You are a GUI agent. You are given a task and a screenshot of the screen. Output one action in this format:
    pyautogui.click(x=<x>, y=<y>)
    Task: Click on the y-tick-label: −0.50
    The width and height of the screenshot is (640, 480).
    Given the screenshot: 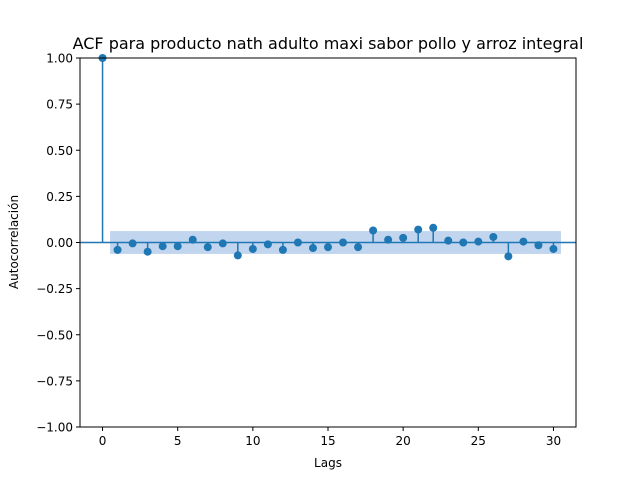 What is the action you would take?
    pyautogui.click(x=54, y=335)
    